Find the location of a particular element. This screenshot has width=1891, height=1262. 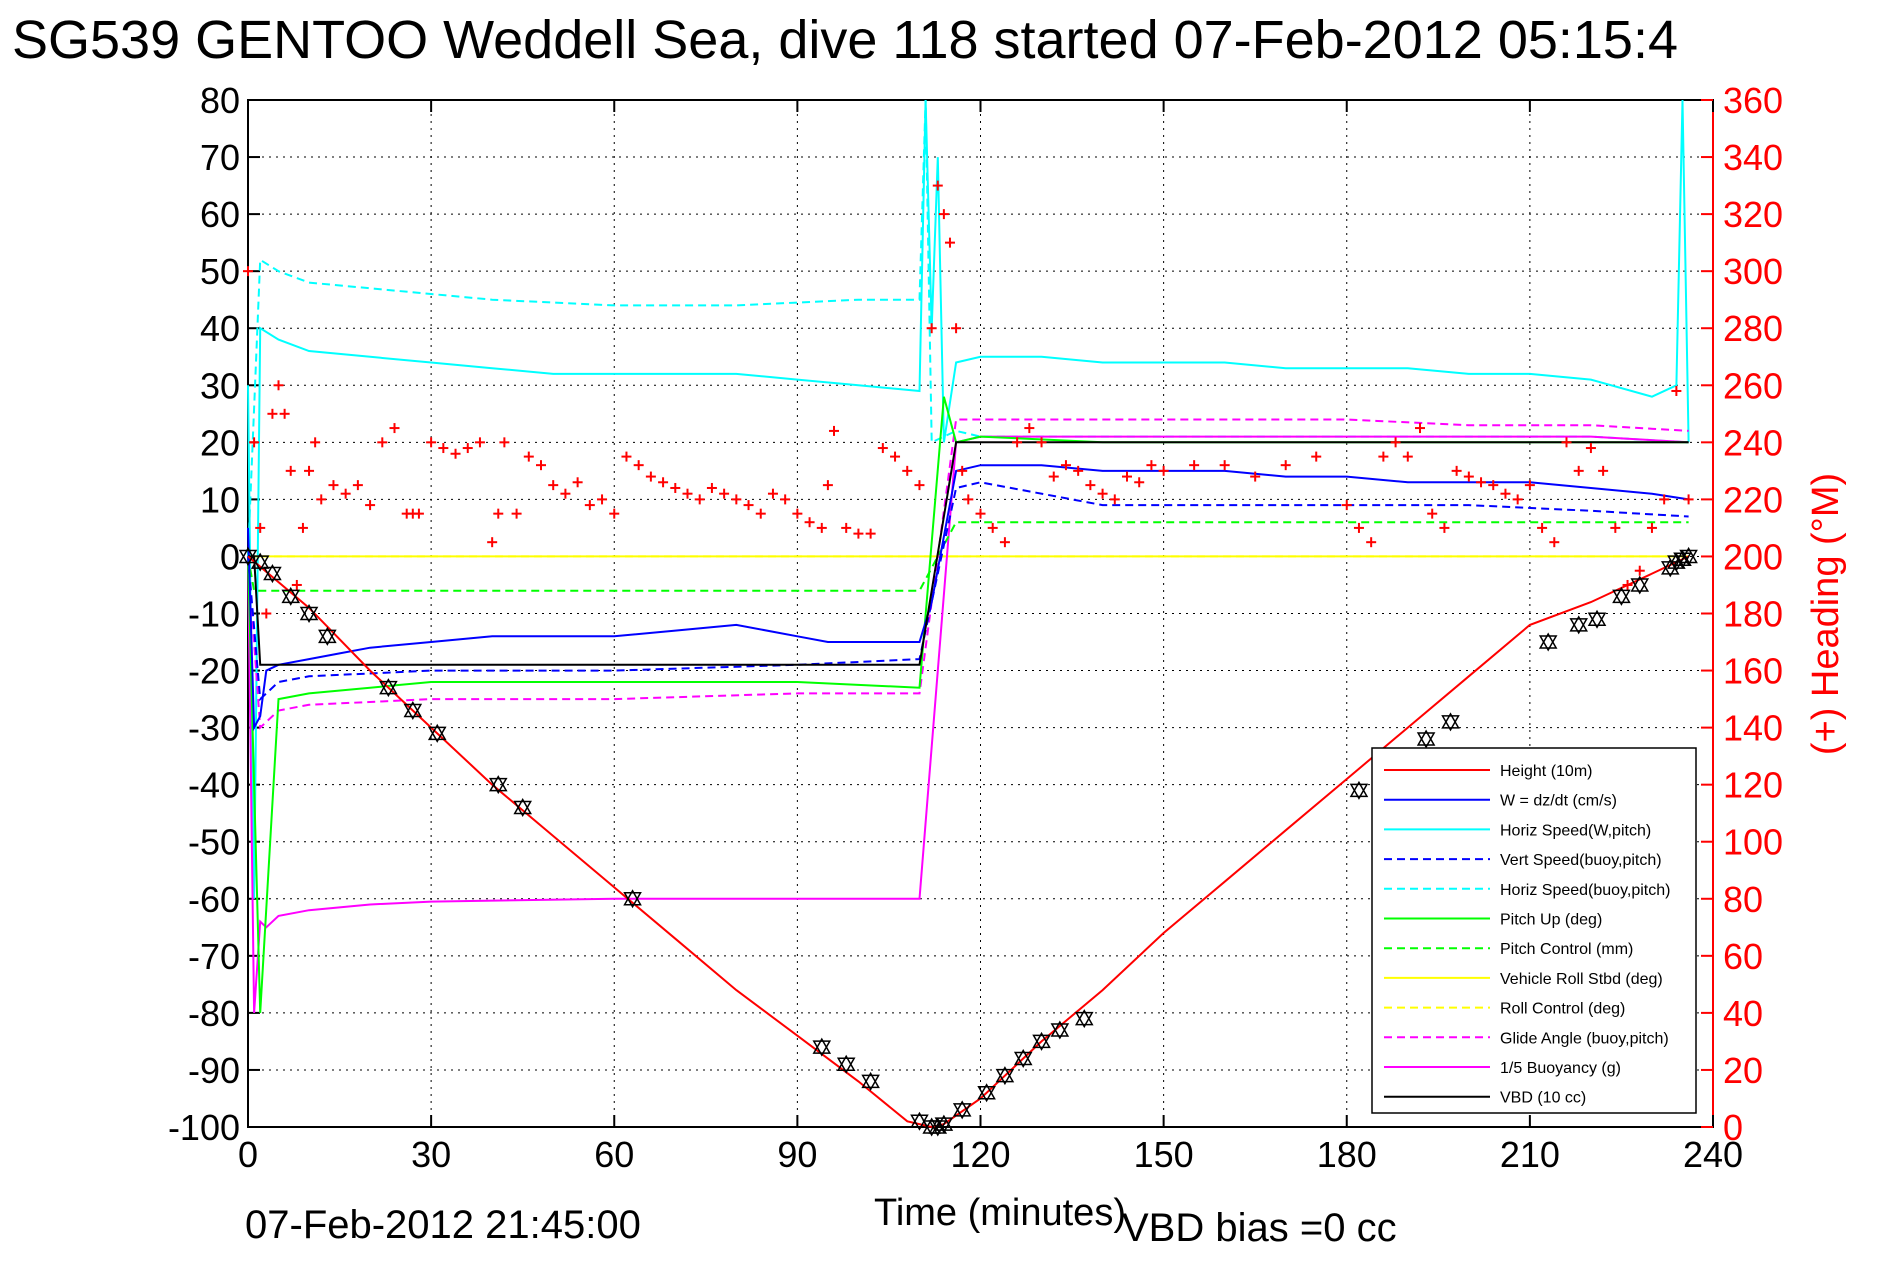

series-vert-speed-buoy-pitch is located at coordinates (968, 591).